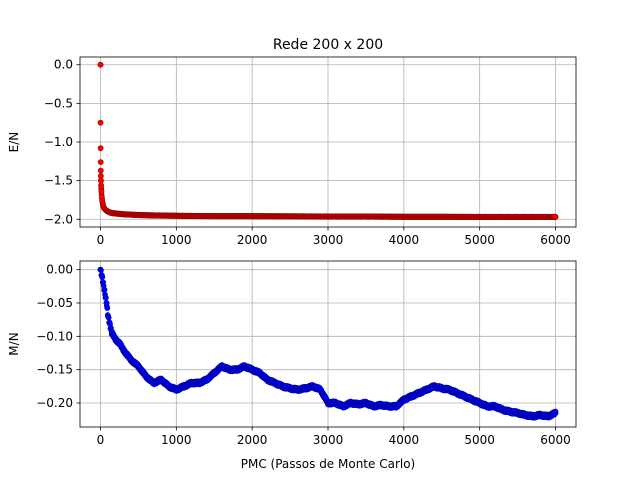 This screenshot has width=640, height=480. I want to click on energy-y-tick-label: −1.5, so click(58, 181).